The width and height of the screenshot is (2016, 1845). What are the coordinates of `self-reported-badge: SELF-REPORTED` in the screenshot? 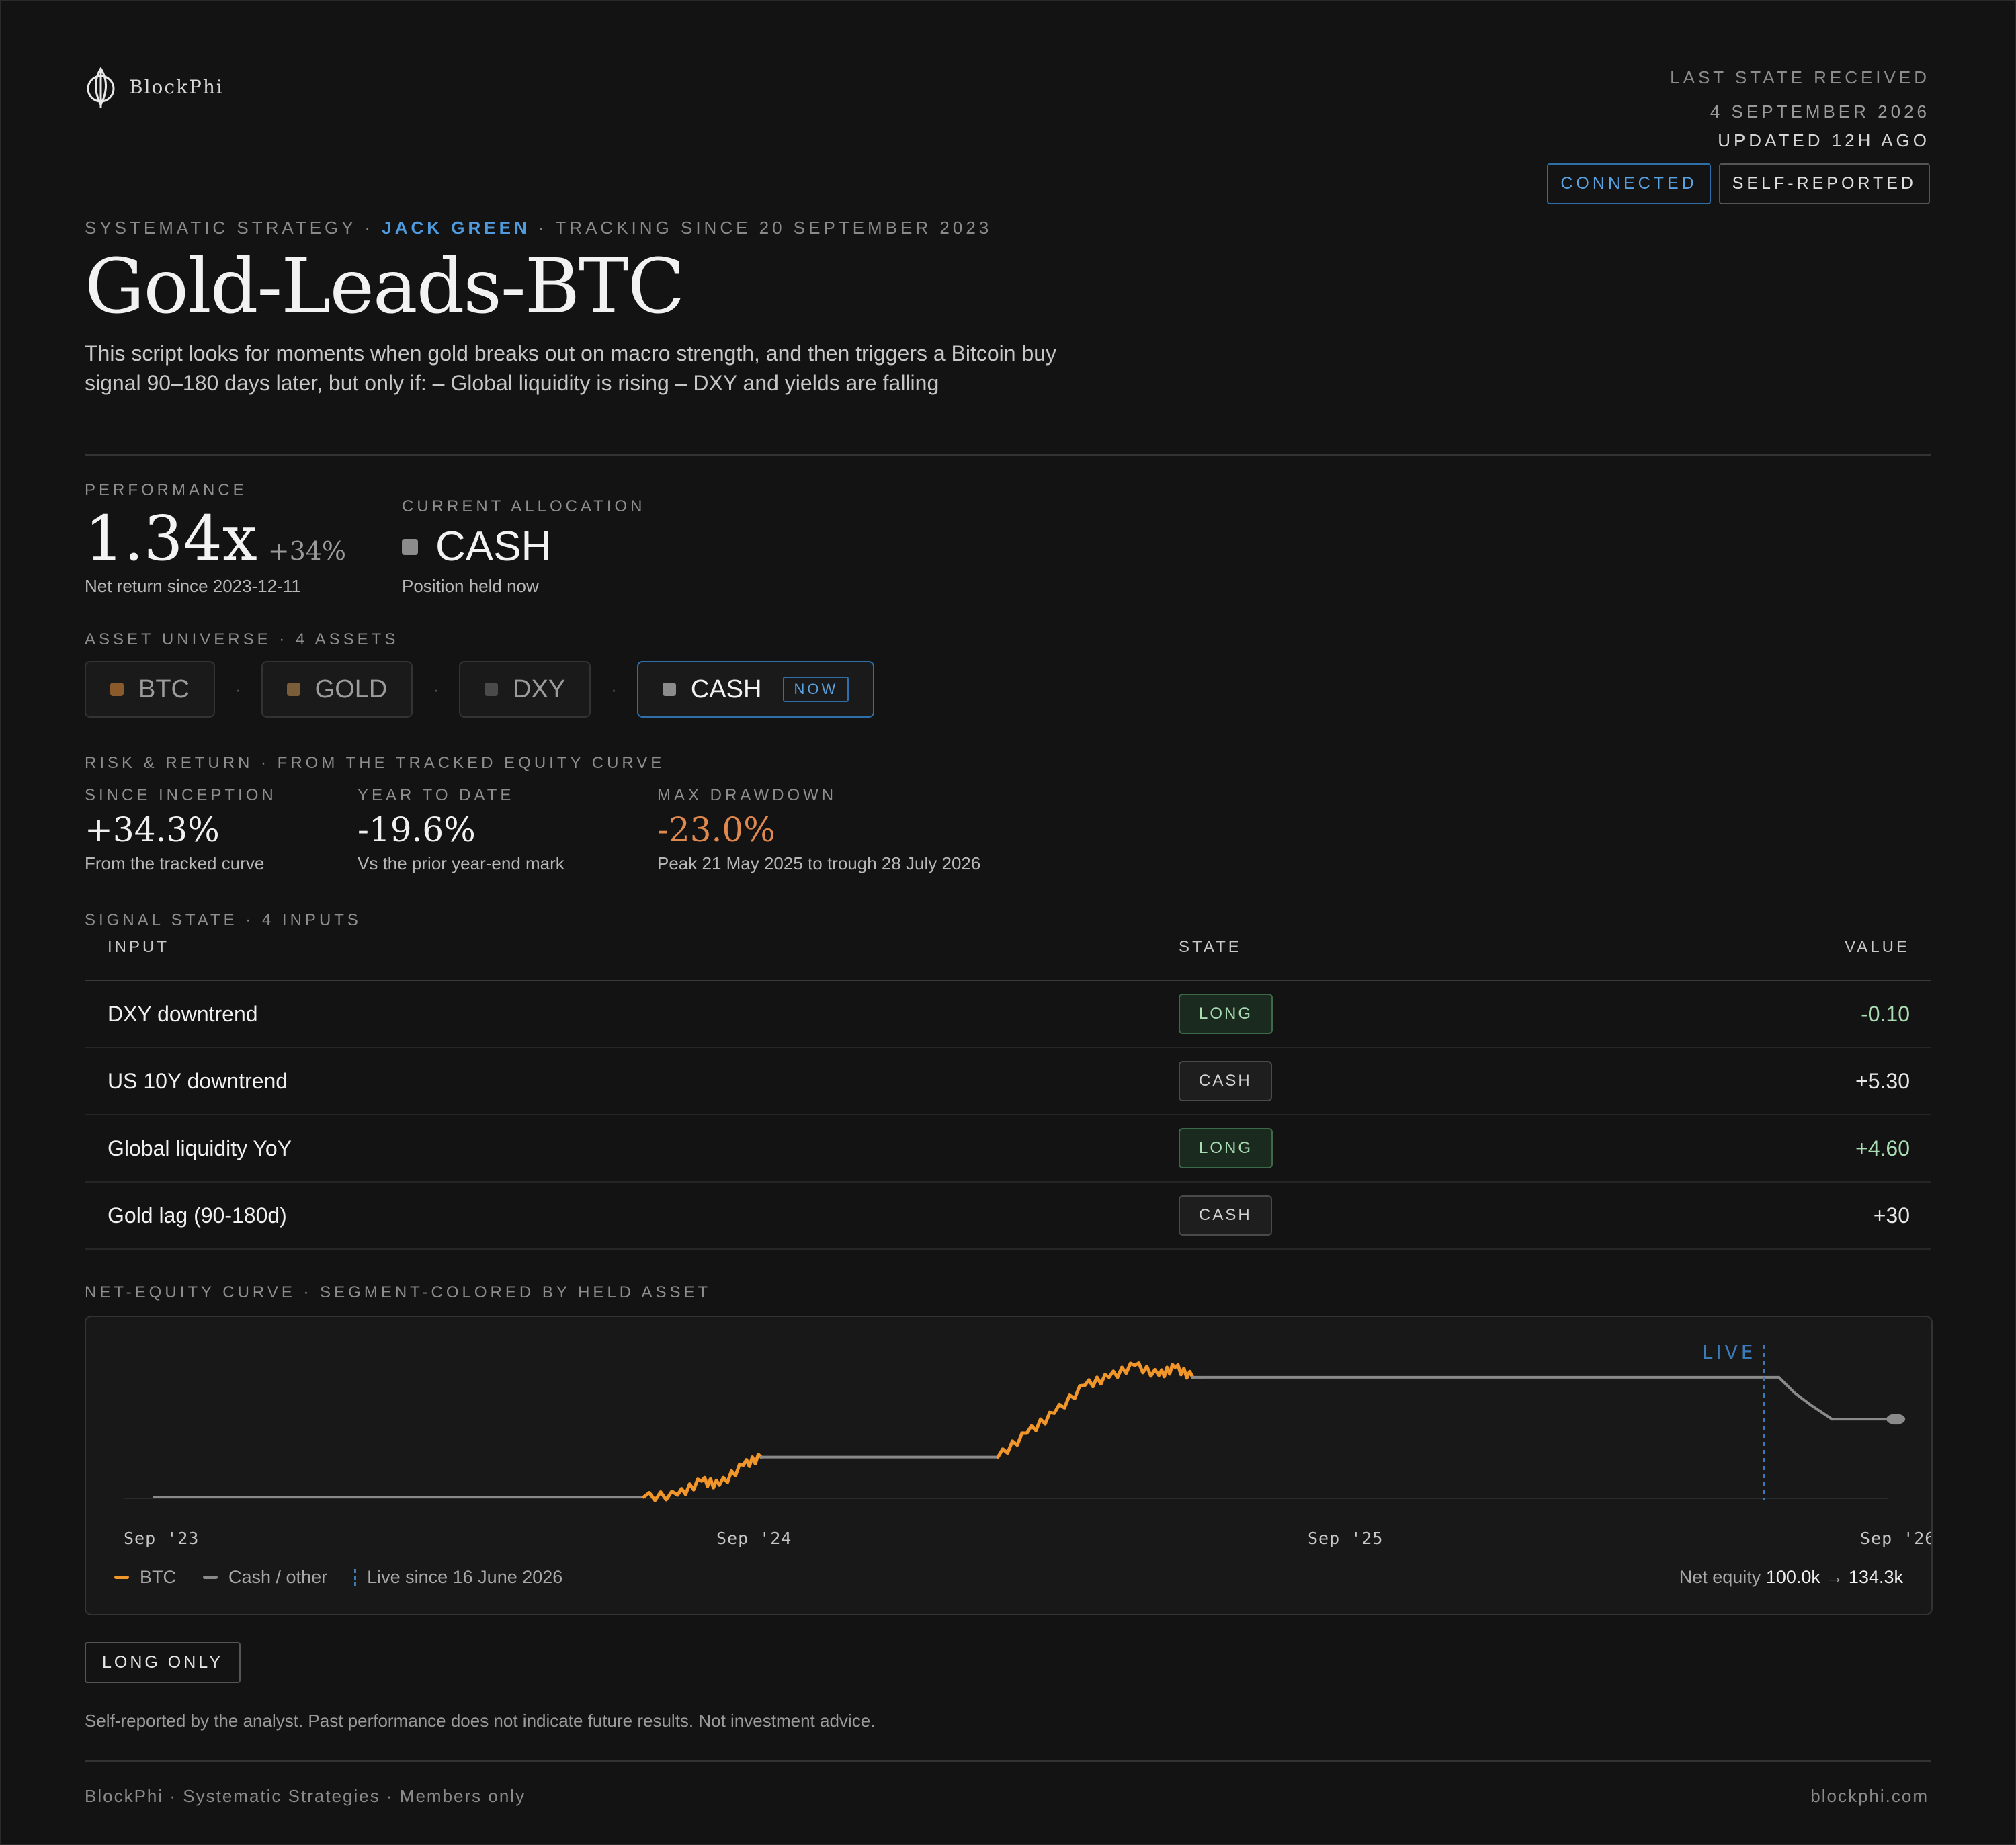 It's located at (1824, 183).